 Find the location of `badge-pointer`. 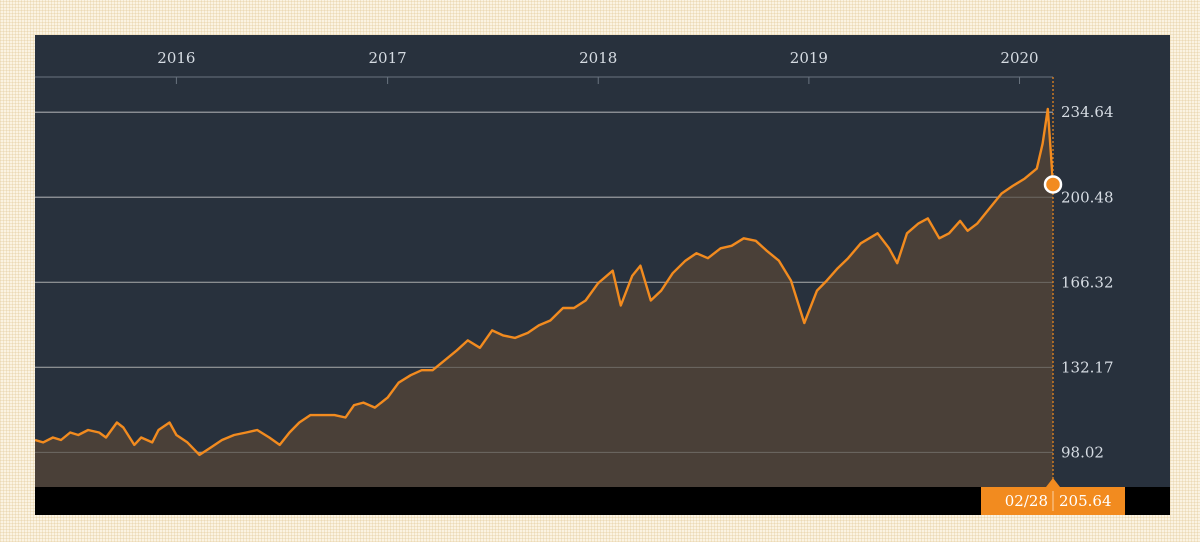

badge-pointer is located at coordinates (1053, 482).